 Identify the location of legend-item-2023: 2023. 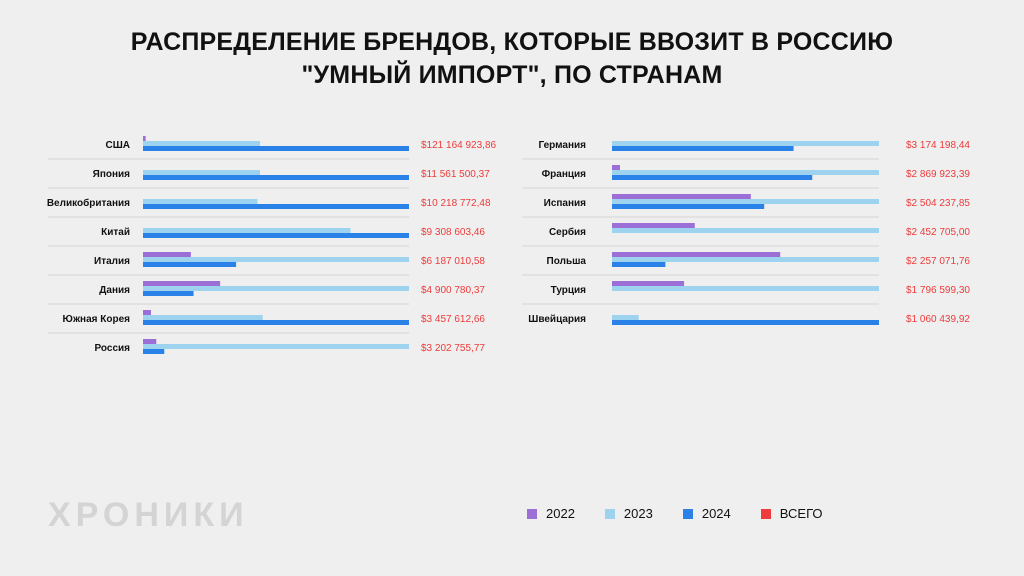
(628, 513).